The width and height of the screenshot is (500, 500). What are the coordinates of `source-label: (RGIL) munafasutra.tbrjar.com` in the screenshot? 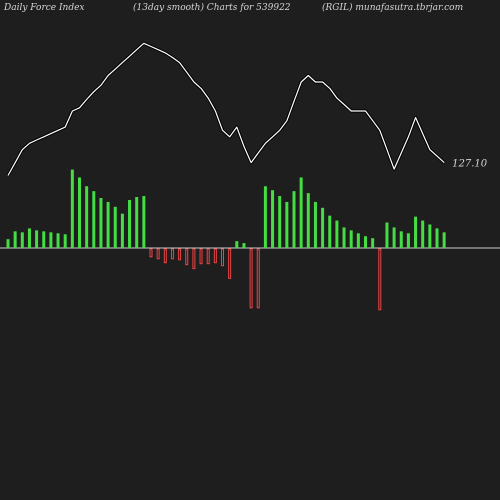 It's located at (393, 8).